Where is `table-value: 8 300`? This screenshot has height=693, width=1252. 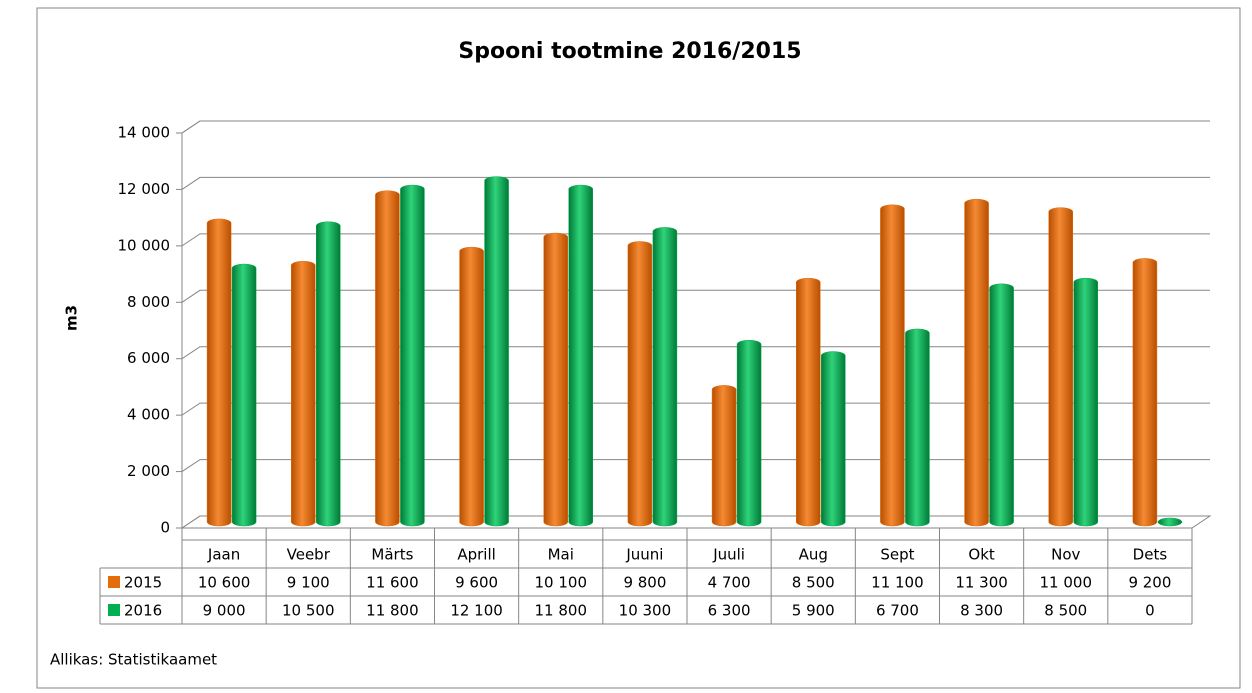
table-value: 8 300 is located at coordinates (981, 611).